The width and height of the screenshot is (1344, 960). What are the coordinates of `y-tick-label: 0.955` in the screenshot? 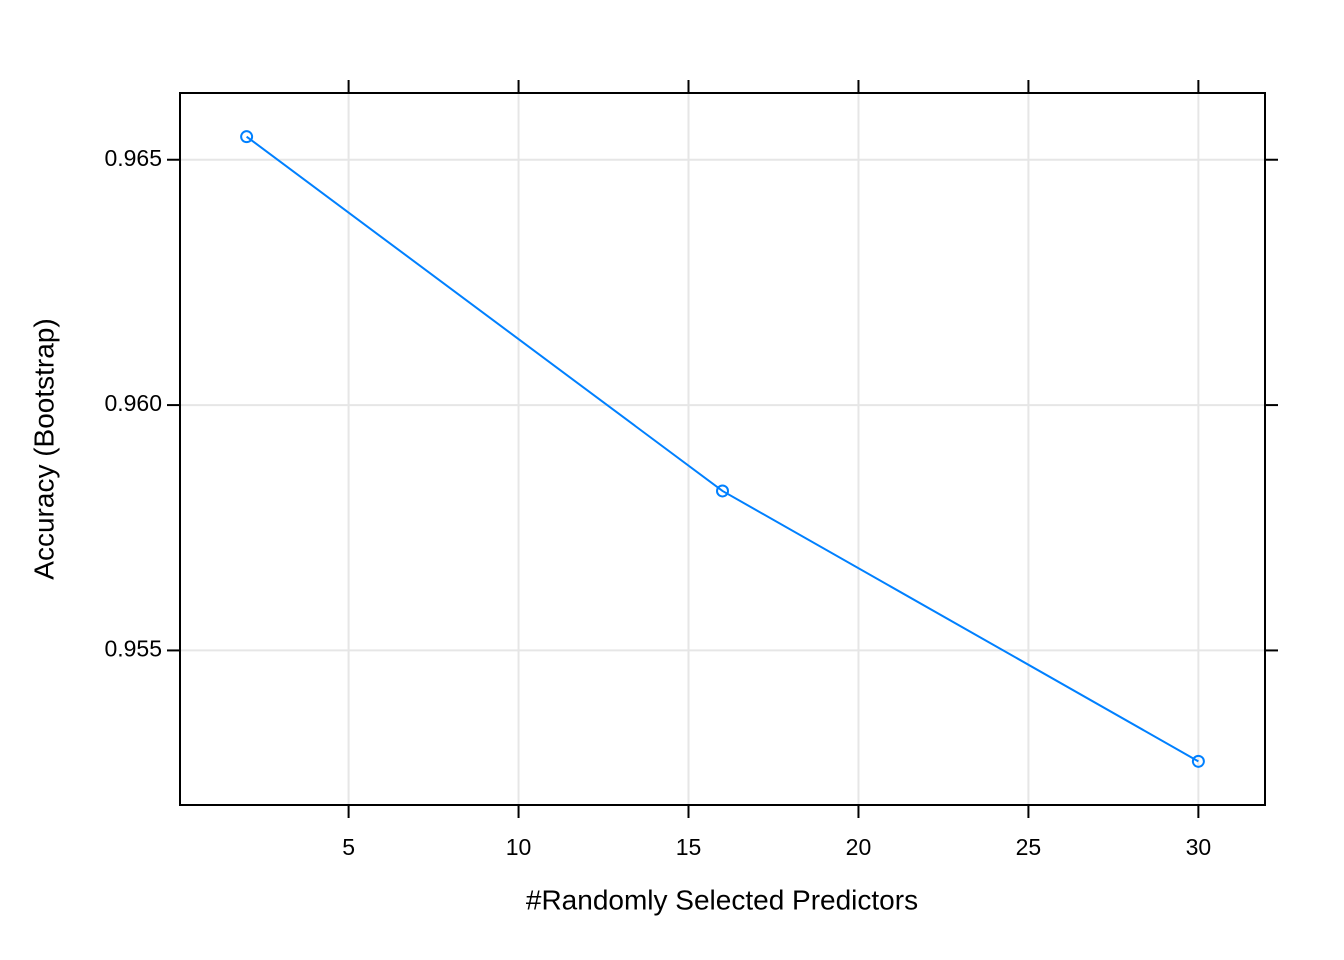 It's located at (133, 649).